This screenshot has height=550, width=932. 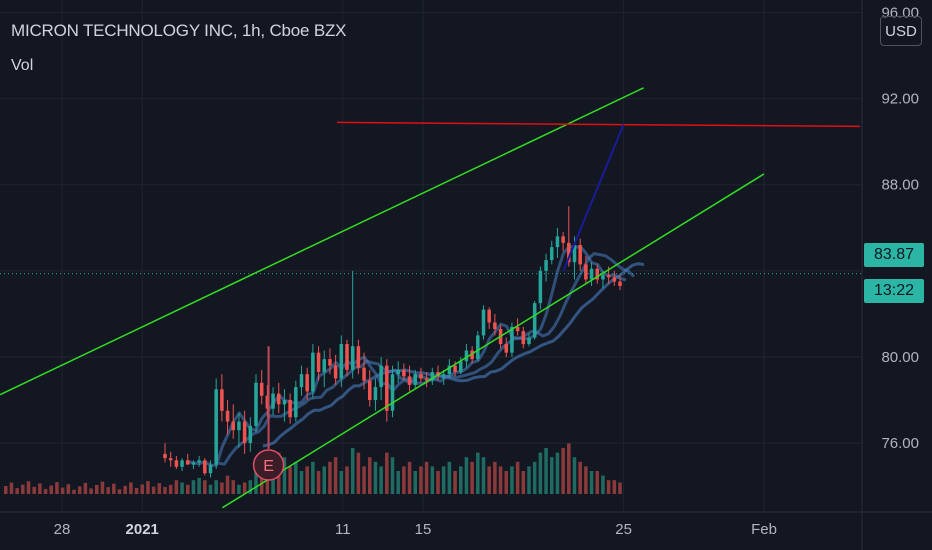 What do you see at coordinates (900, 357) in the screenshot?
I see `price-tick-label: 80.00` at bounding box center [900, 357].